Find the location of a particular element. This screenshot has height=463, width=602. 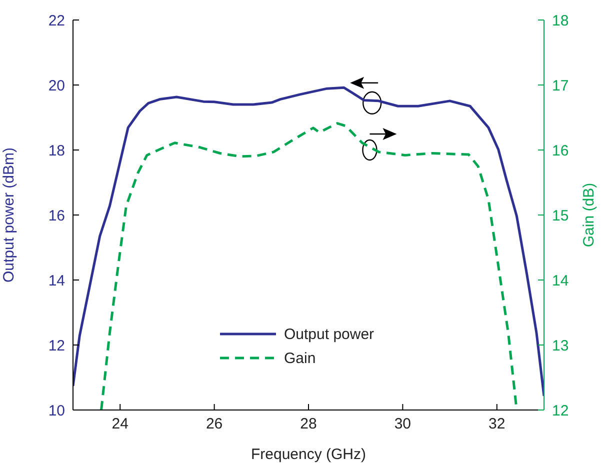

y-tick-label: 20 is located at coordinates (56, 85).